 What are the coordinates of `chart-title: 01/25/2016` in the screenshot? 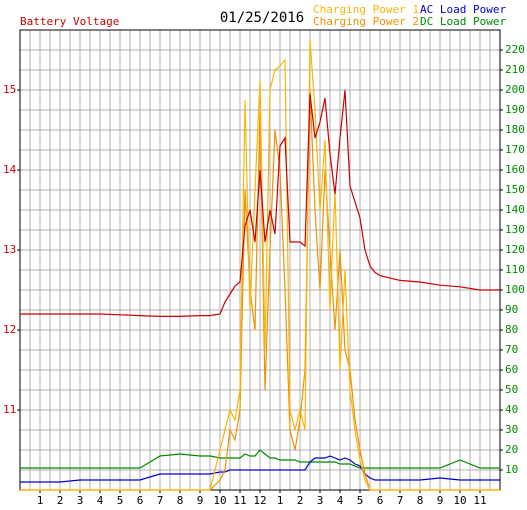 It's located at (262, 18).